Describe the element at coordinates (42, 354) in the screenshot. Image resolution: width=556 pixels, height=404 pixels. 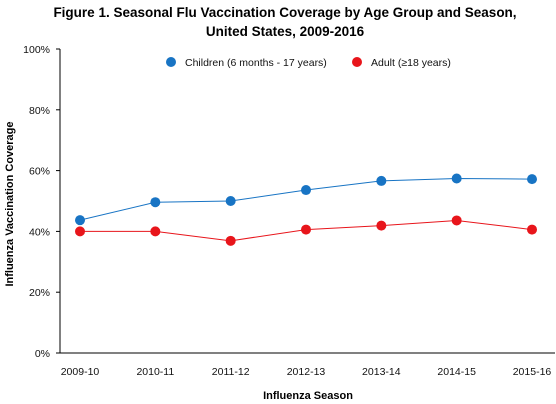
I see `y-tick-label: 0%` at that location.